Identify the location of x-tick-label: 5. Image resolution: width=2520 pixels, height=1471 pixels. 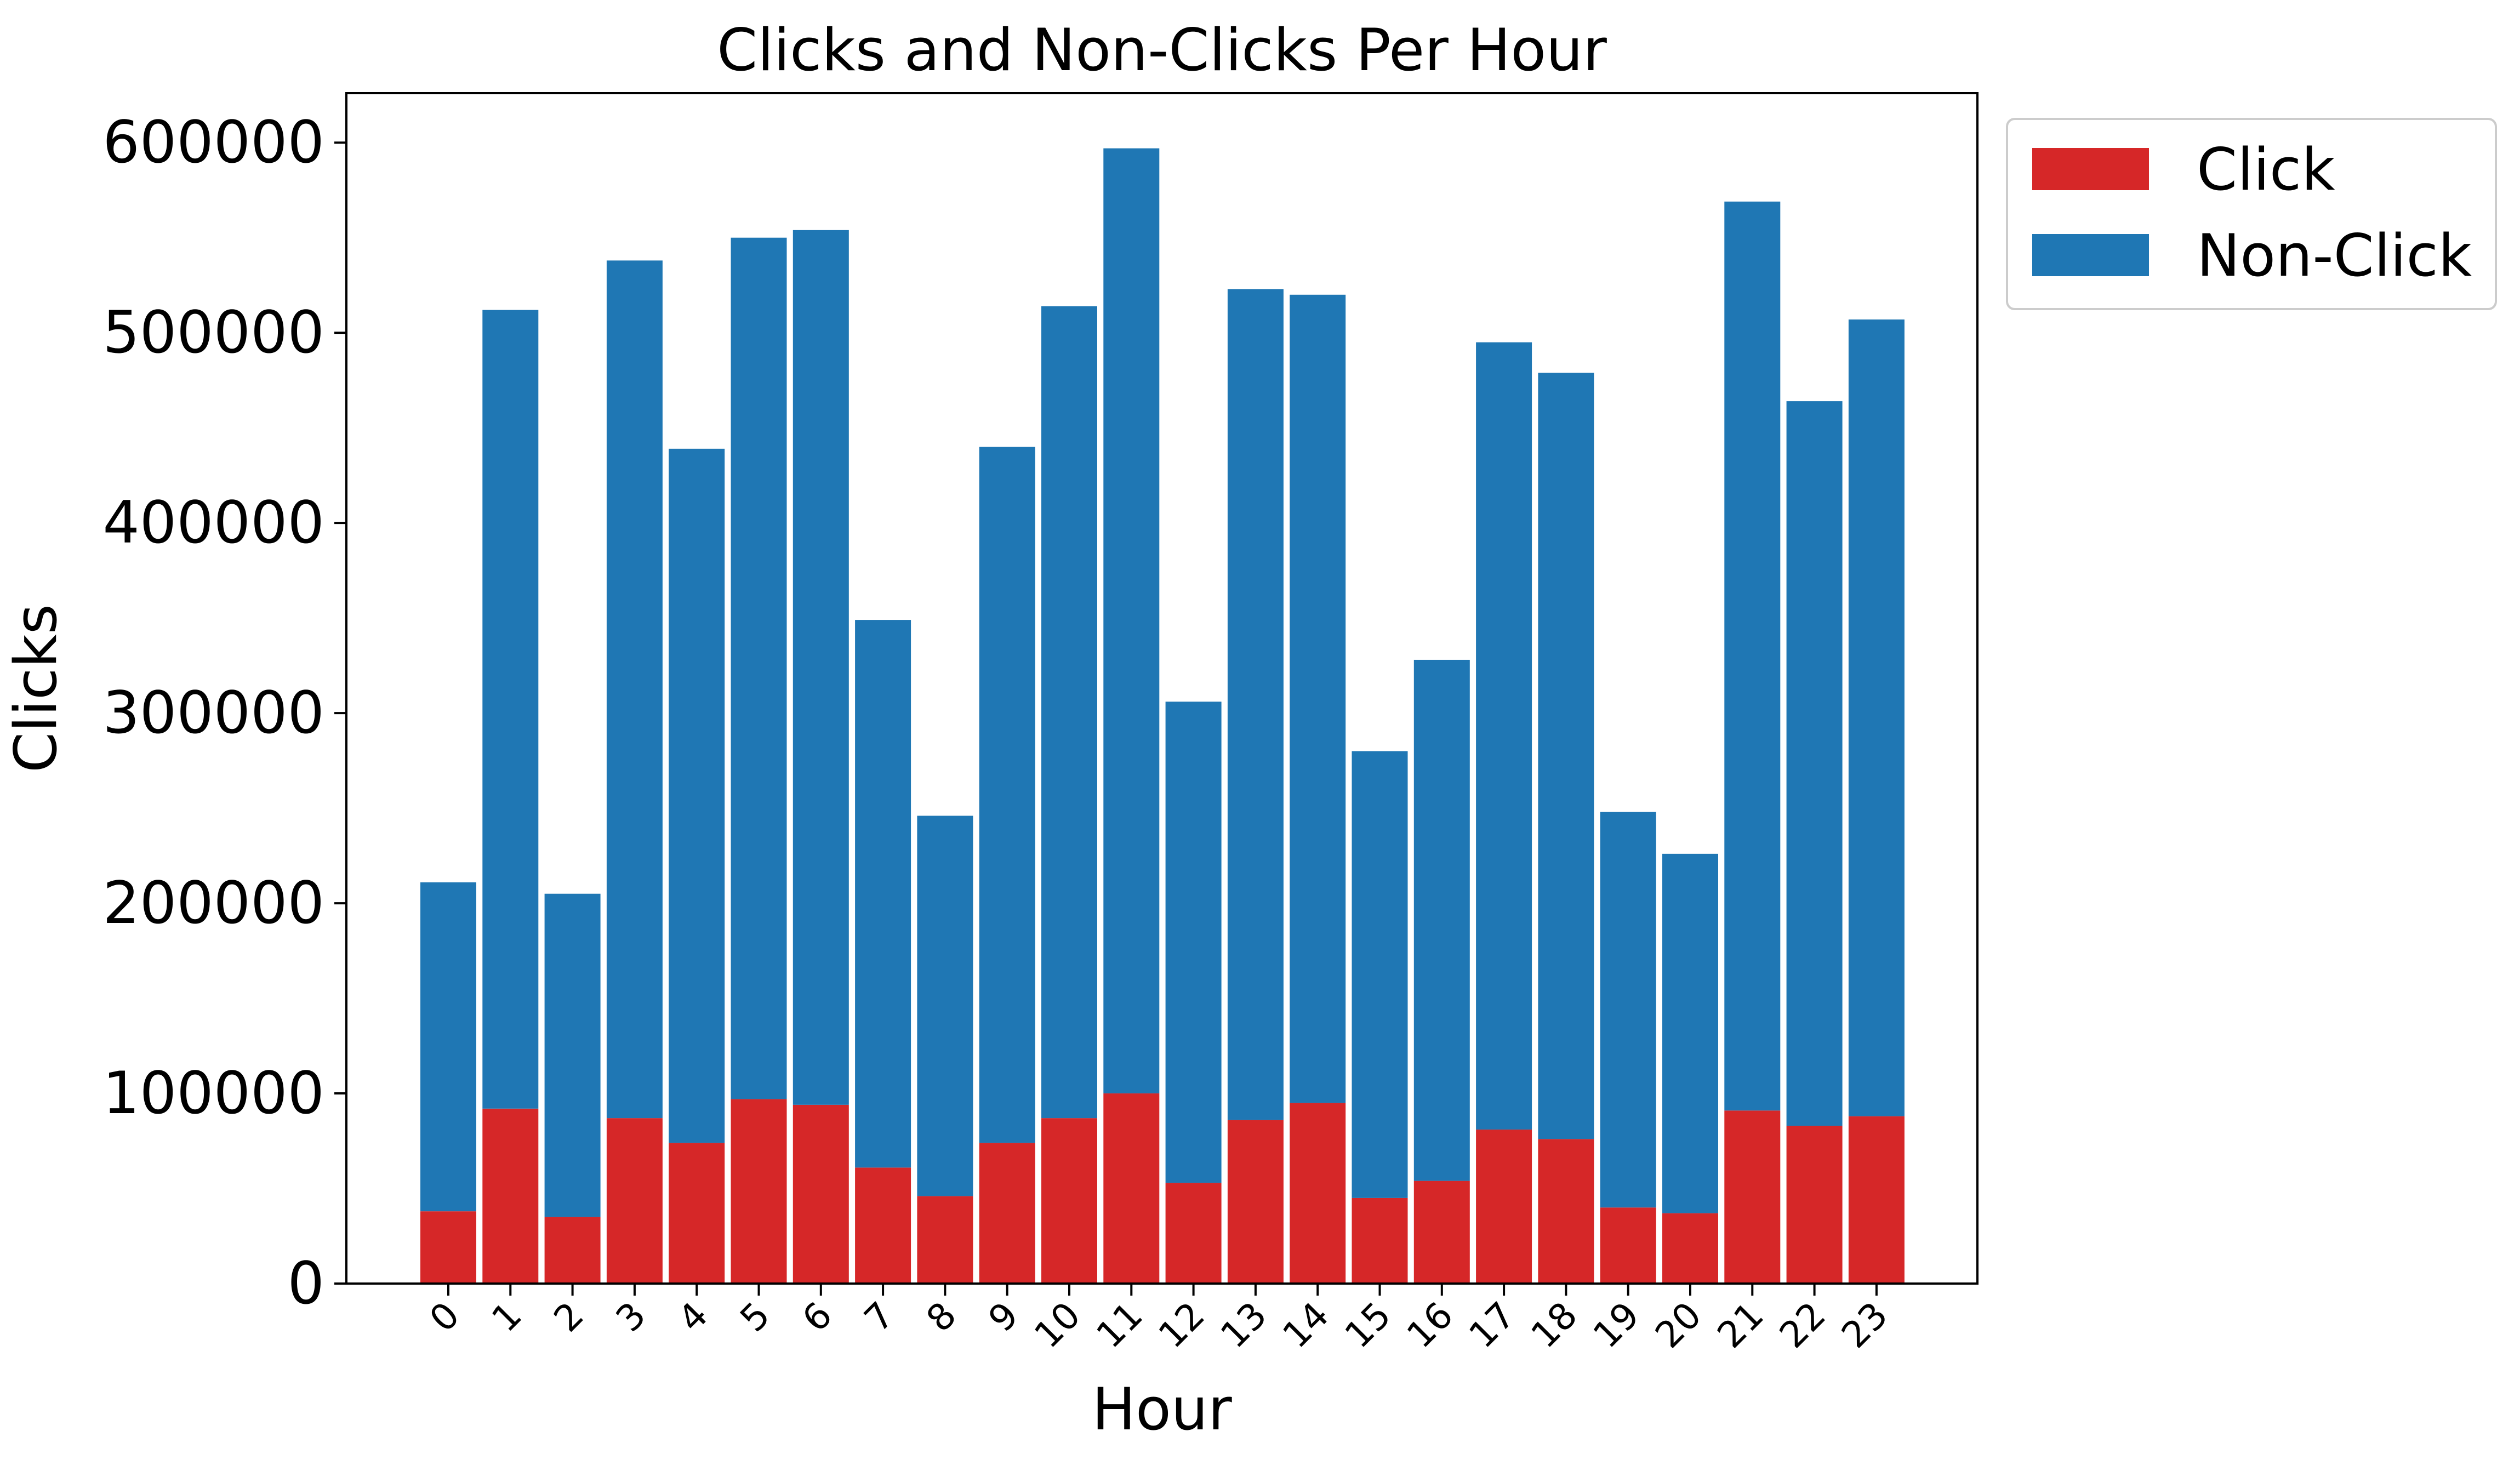
(755, 1317).